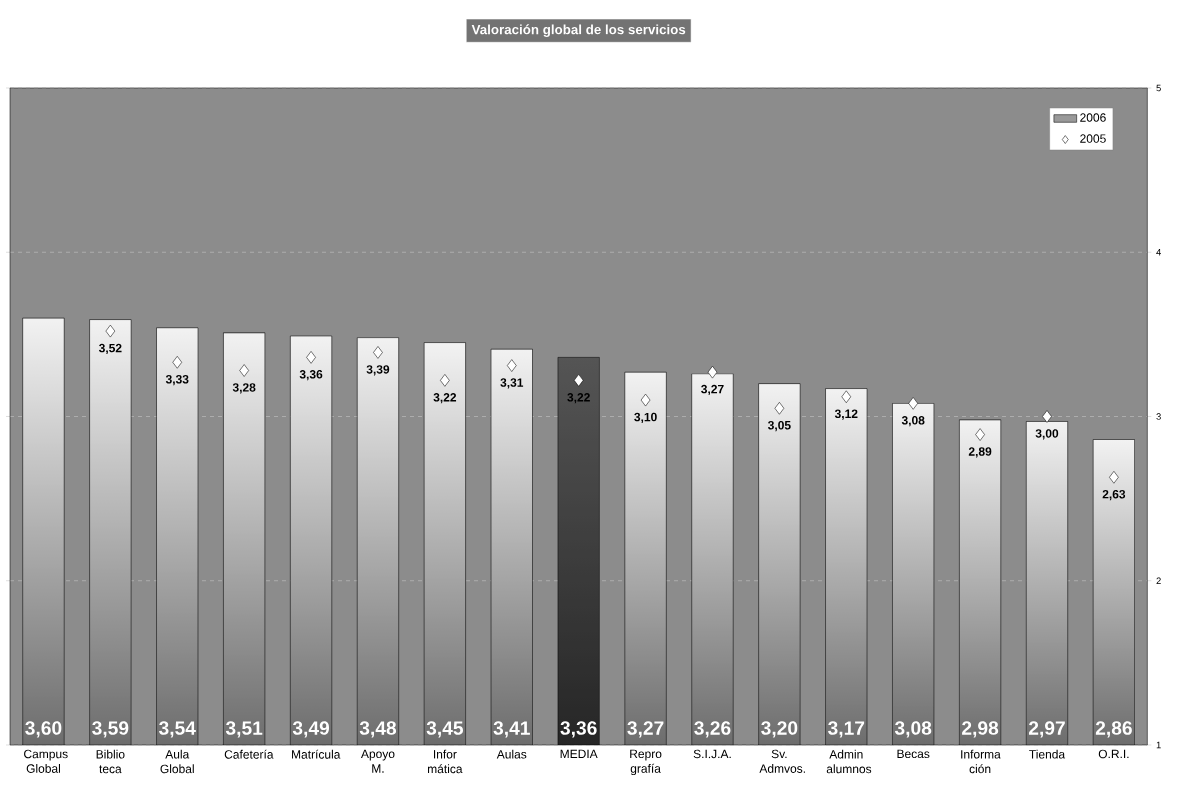 Image resolution: width=1178 pixels, height=793 pixels. I want to click on data-label: 3,60, so click(43, 729).